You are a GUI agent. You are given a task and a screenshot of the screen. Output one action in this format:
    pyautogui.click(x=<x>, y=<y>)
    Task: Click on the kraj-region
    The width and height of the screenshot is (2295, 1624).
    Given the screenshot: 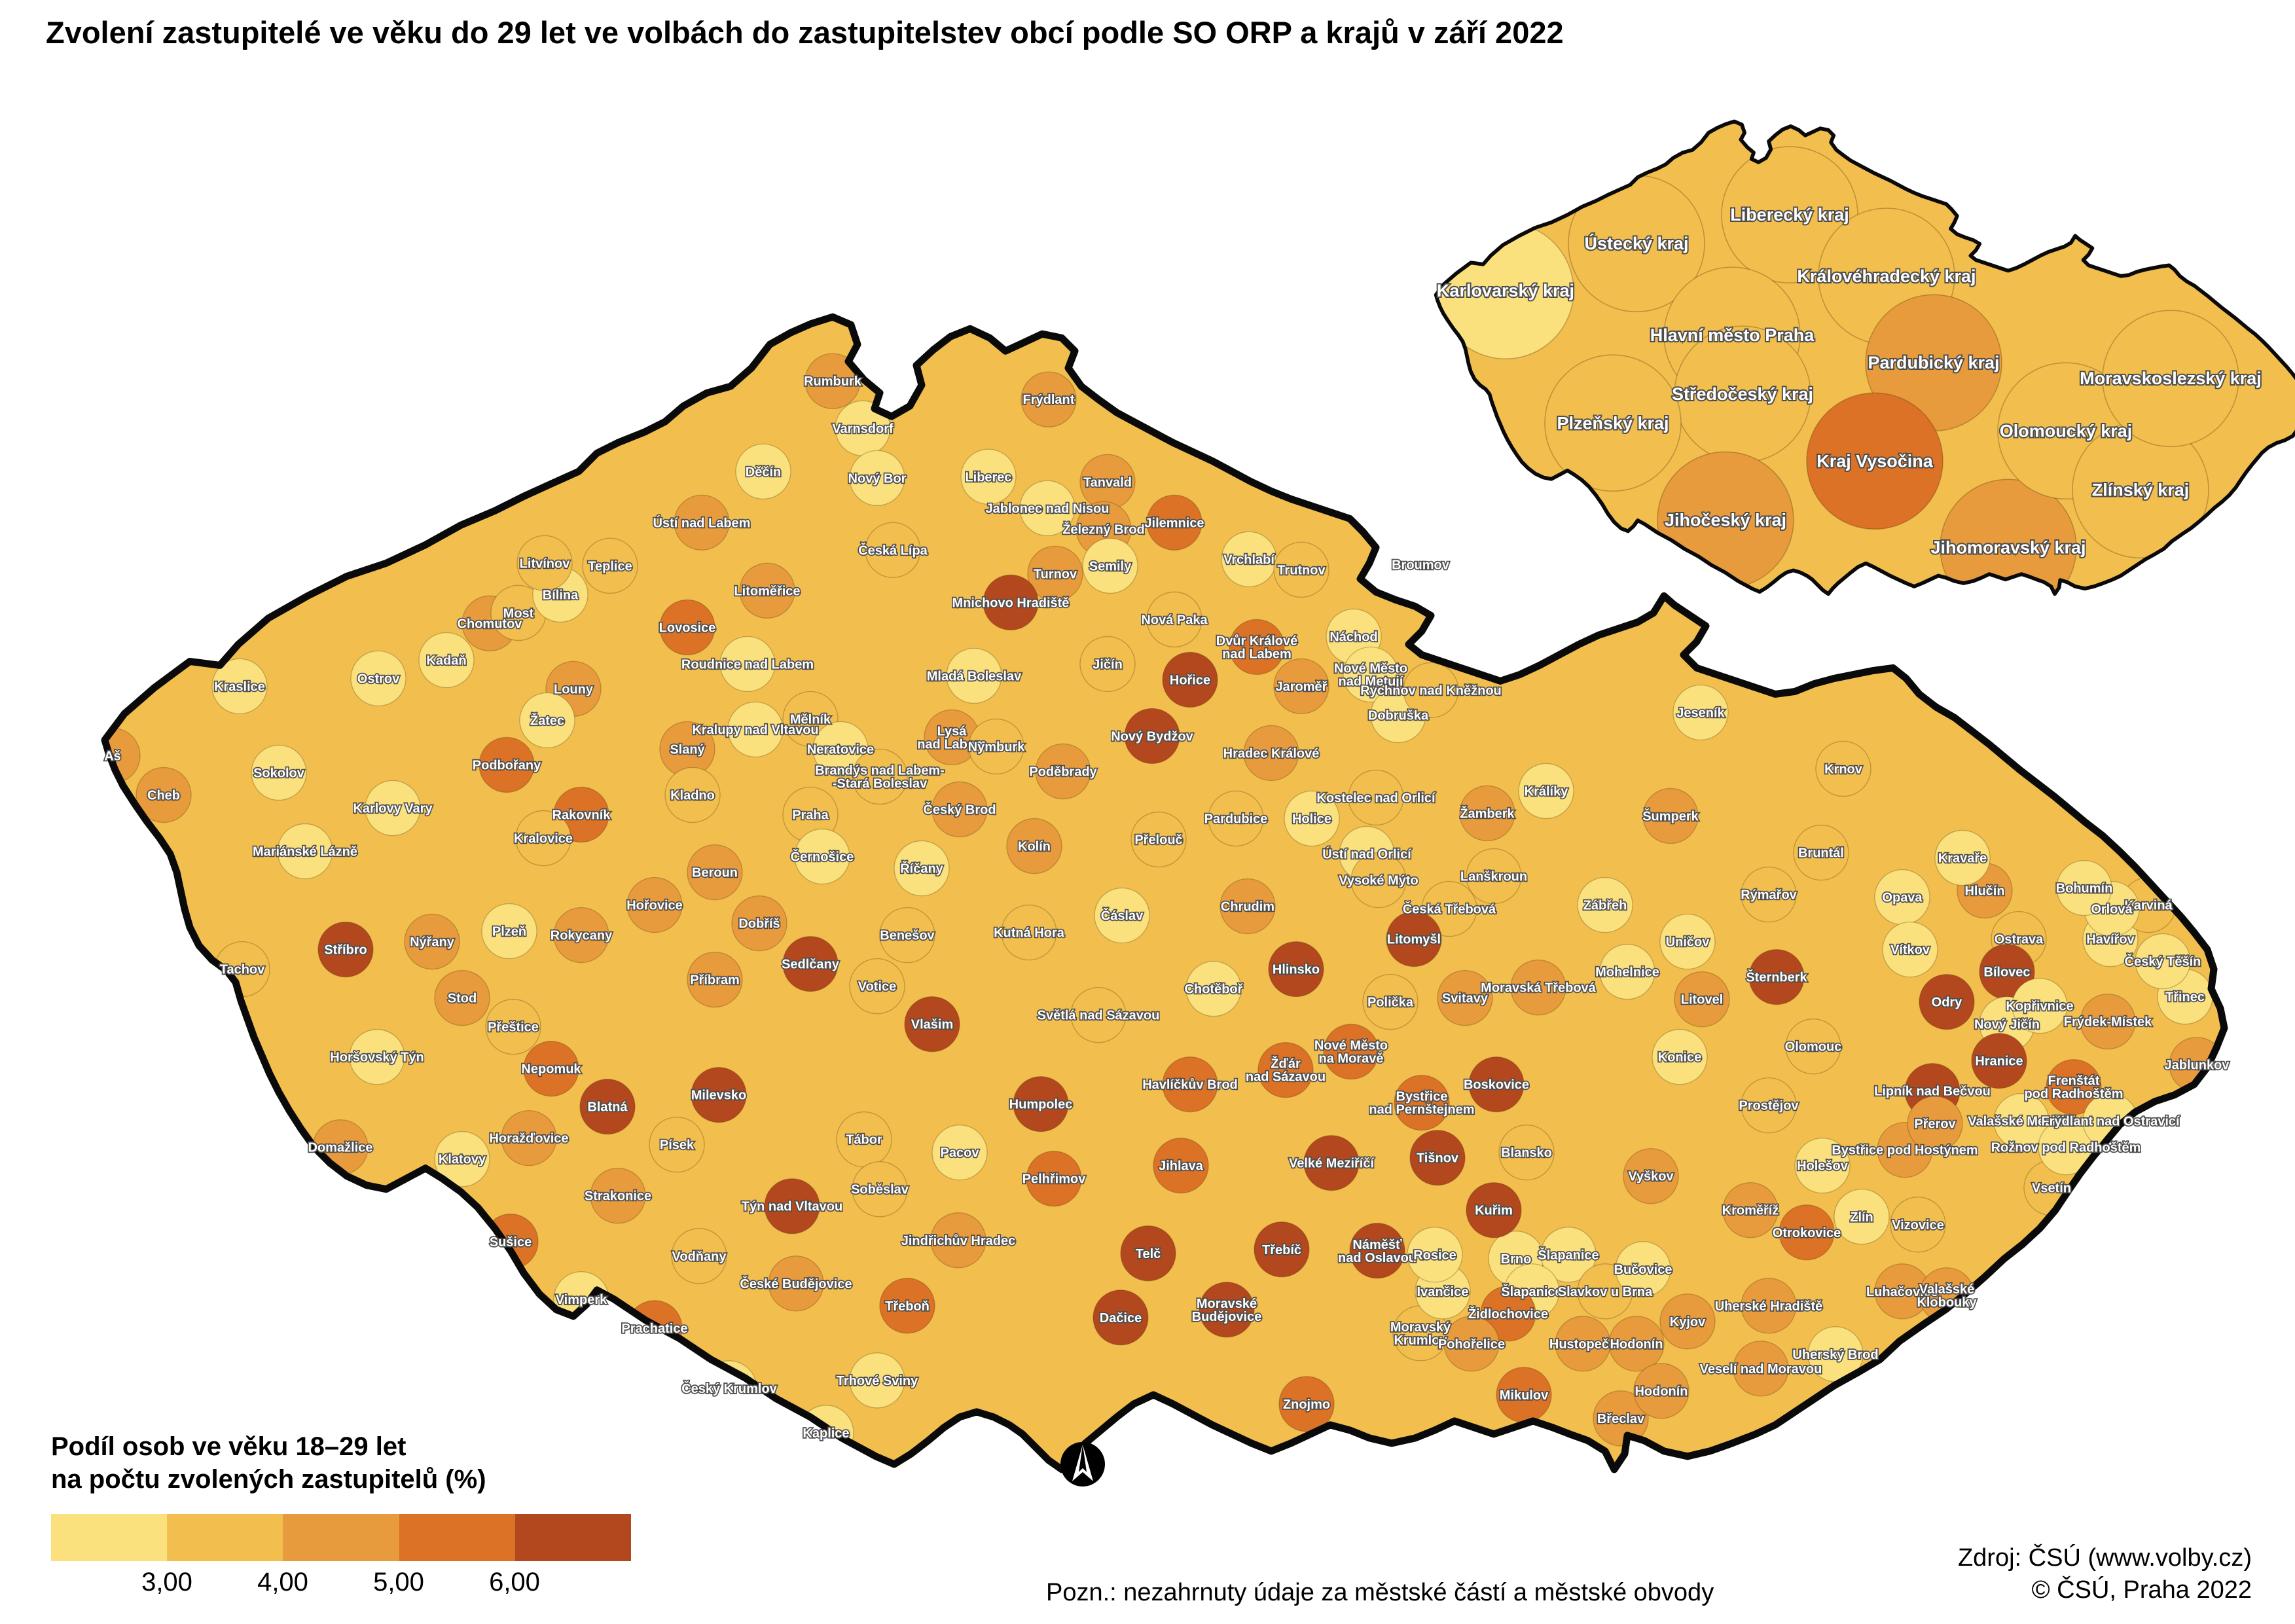 What is the action you would take?
    pyautogui.click(x=1613, y=423)
    